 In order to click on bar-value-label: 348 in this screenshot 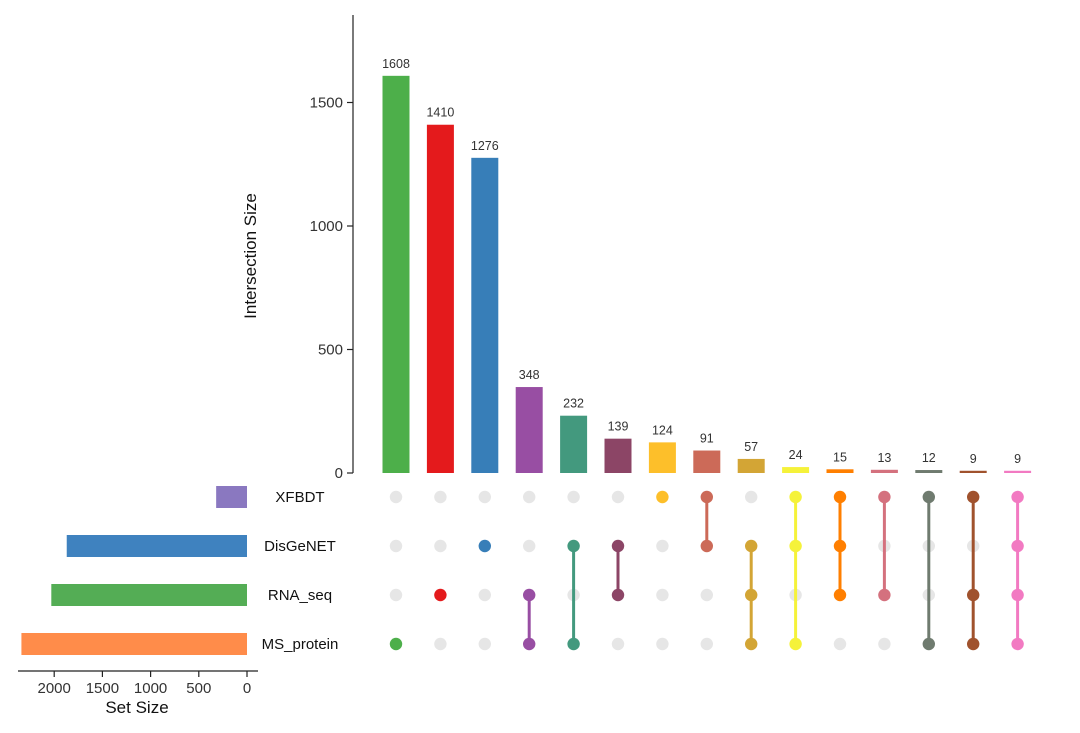, I will do `click(529, 375)`.